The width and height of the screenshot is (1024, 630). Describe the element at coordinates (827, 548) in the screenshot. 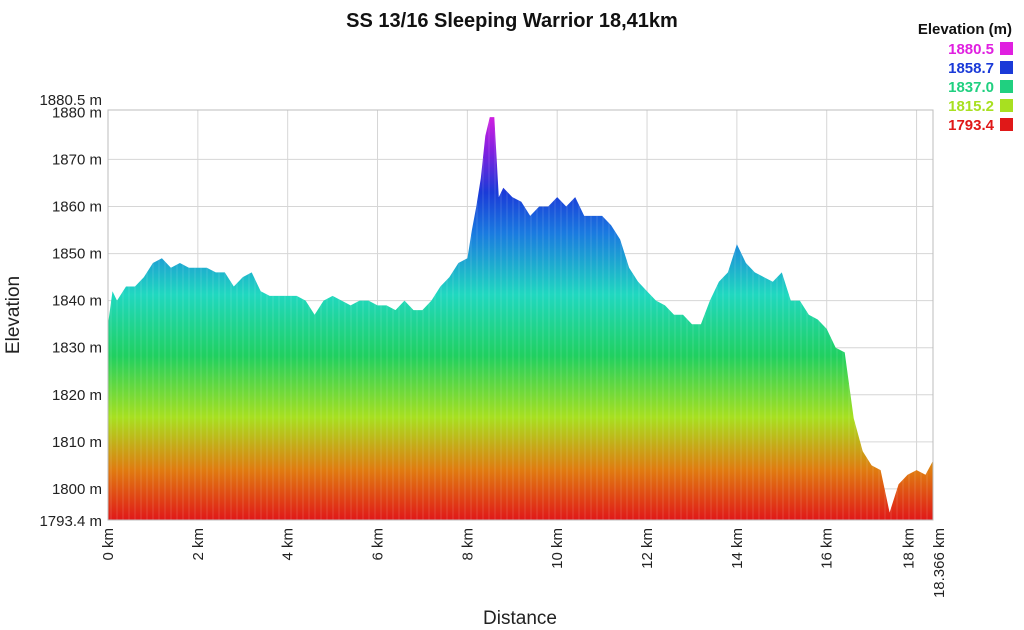

I see `x-tick-label: 16 km` at that location.